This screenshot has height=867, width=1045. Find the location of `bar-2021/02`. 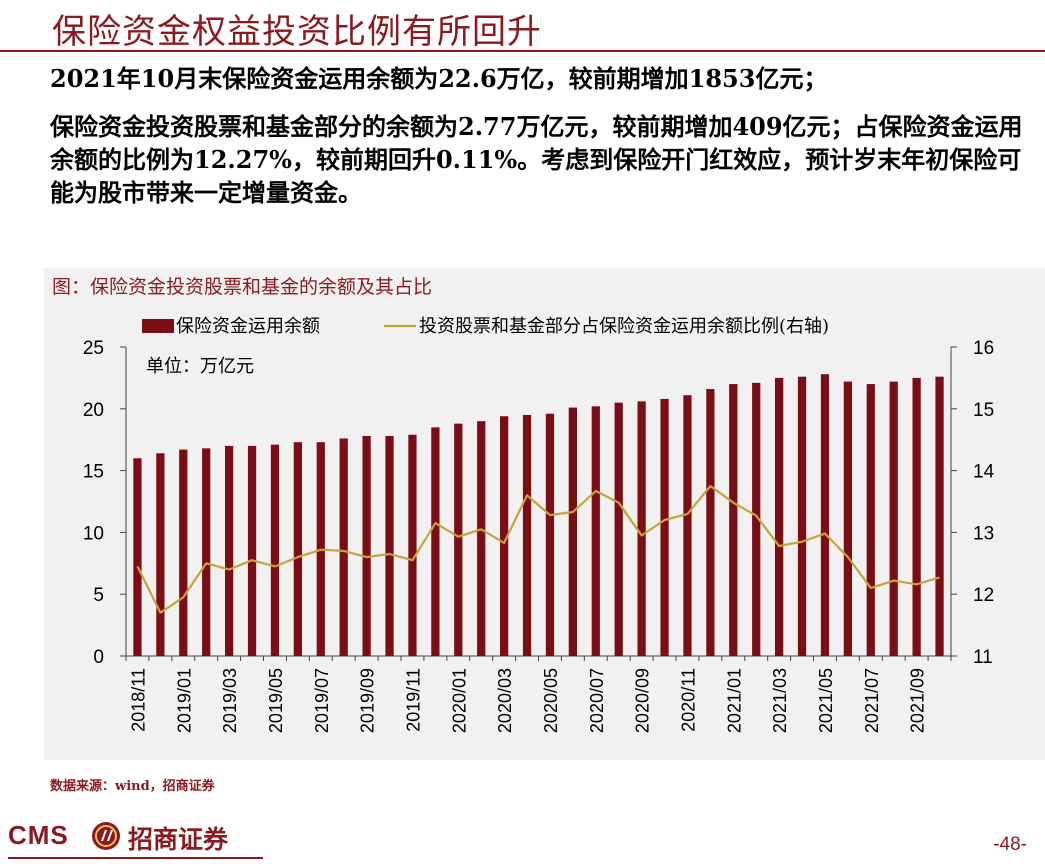

bar-2021/02 is located at coordinates (756, 519).